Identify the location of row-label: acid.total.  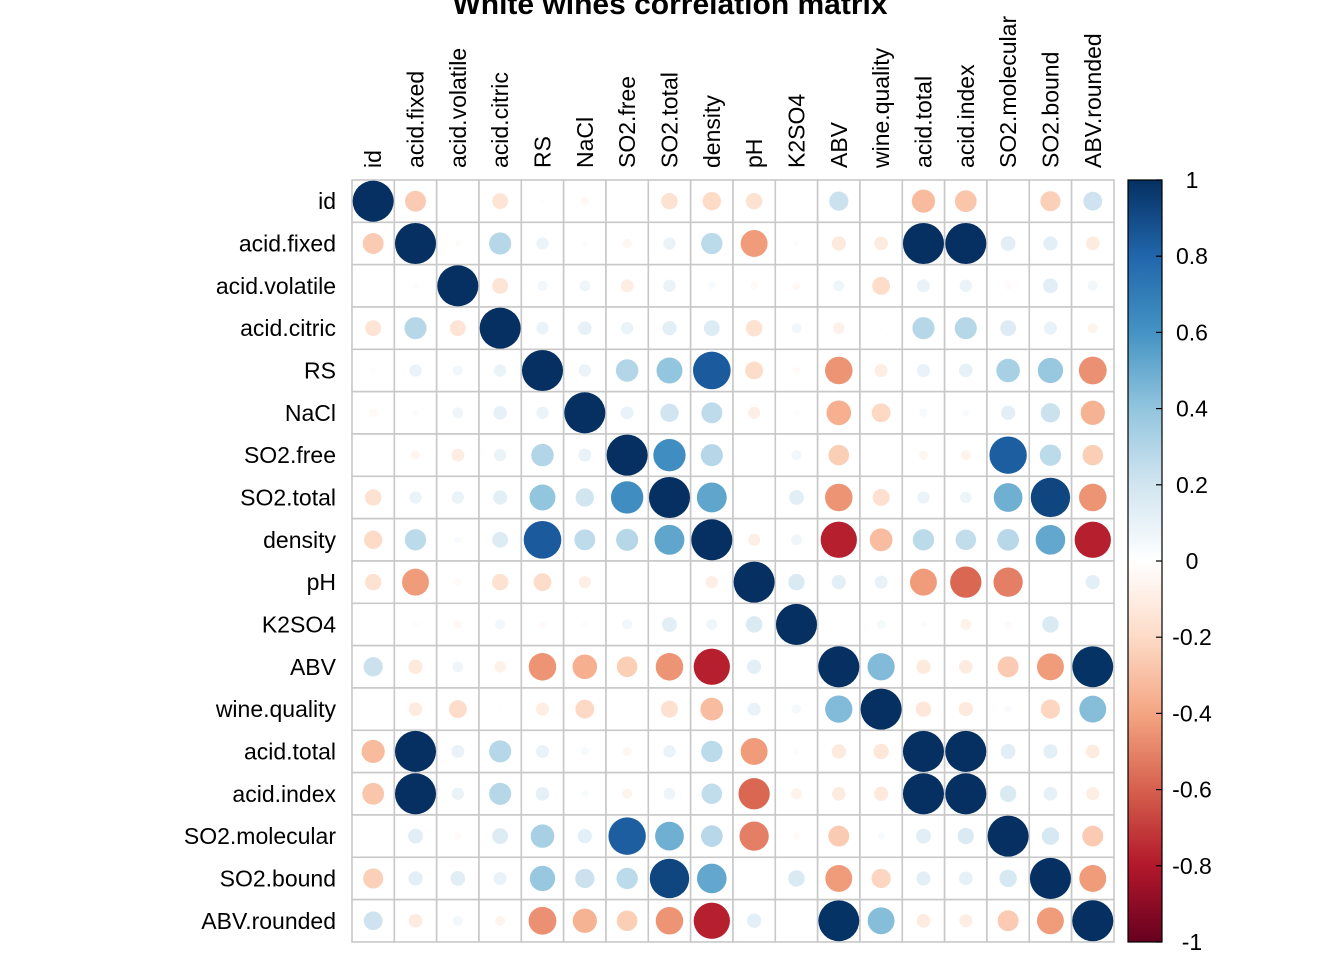
(290, 751).